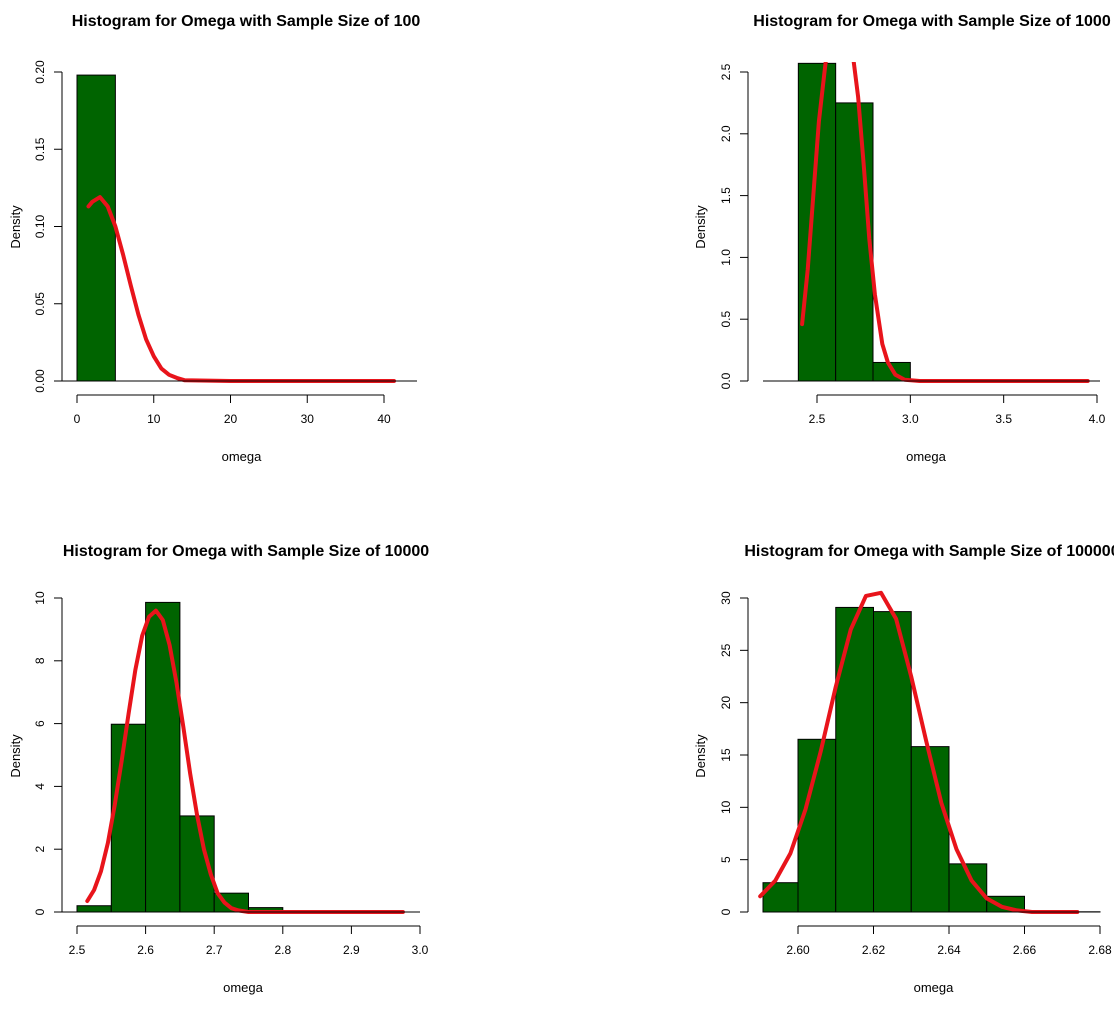  What do you see at coordinates (351, 950) in the screenshot?
I see `x-tick-label: 2.9` at bounding box center [351, 950].